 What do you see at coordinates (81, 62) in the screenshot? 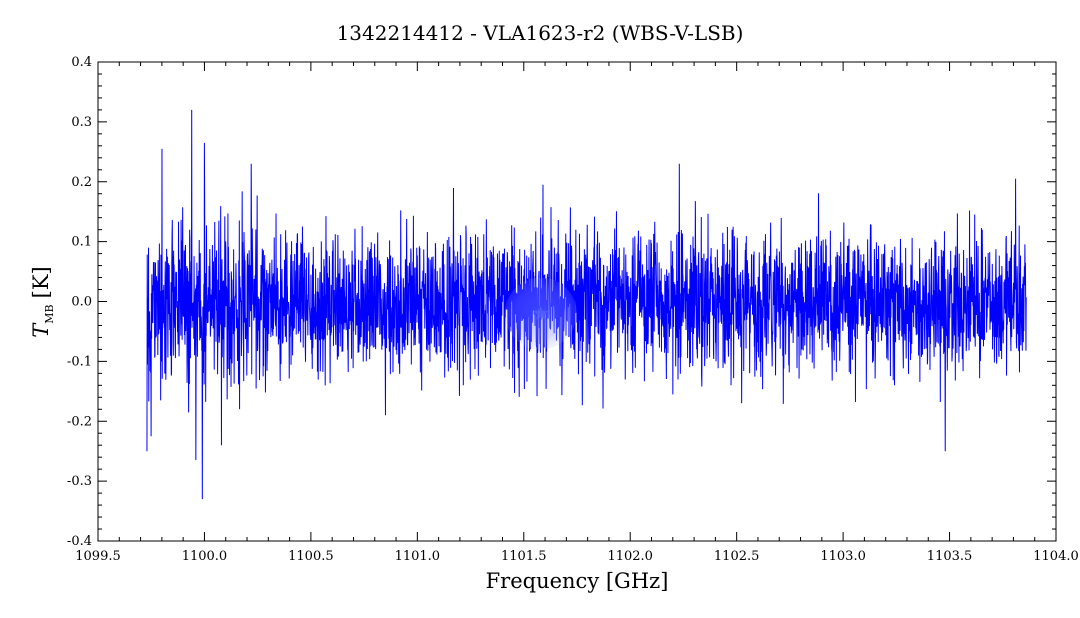
I see `y-tick-label: 0.4` at bounding box center [81, 62].